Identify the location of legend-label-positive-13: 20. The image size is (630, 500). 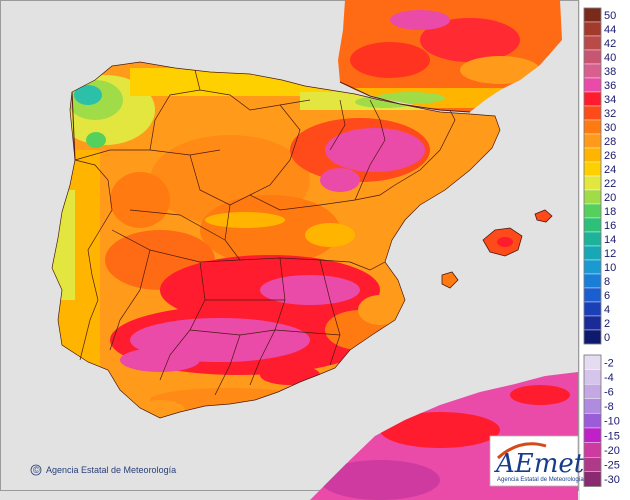
(610, 198).